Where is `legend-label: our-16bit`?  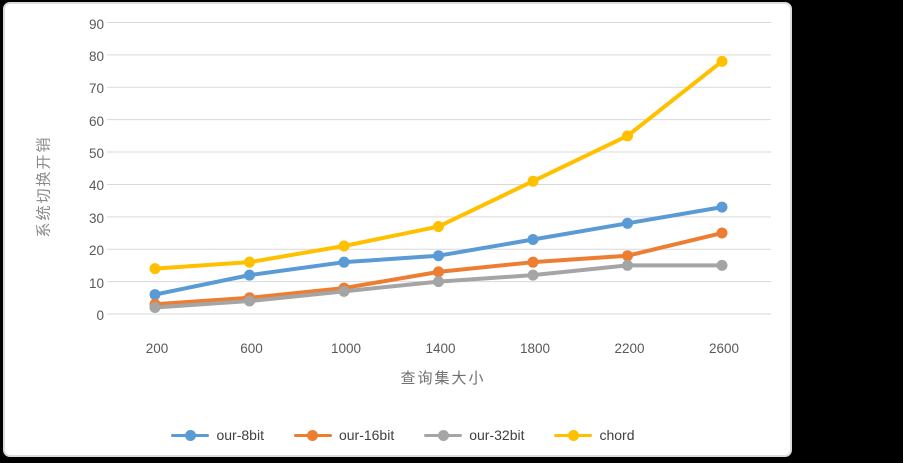 legend-label: our-16bit is located at coordinates (366, 435).